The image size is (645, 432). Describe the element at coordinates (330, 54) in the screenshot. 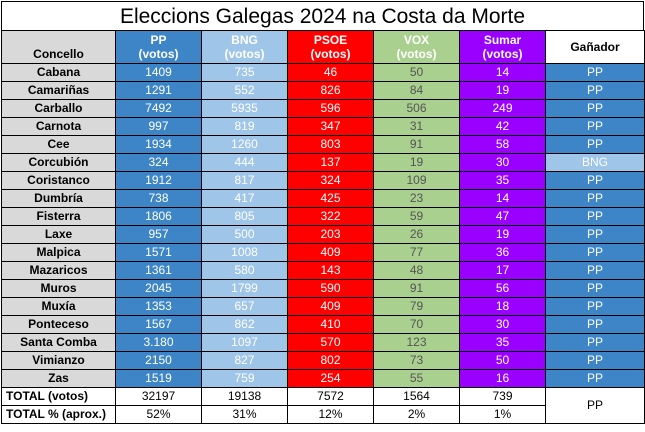

I see `header-psoe-votos: (votos)` at that location.